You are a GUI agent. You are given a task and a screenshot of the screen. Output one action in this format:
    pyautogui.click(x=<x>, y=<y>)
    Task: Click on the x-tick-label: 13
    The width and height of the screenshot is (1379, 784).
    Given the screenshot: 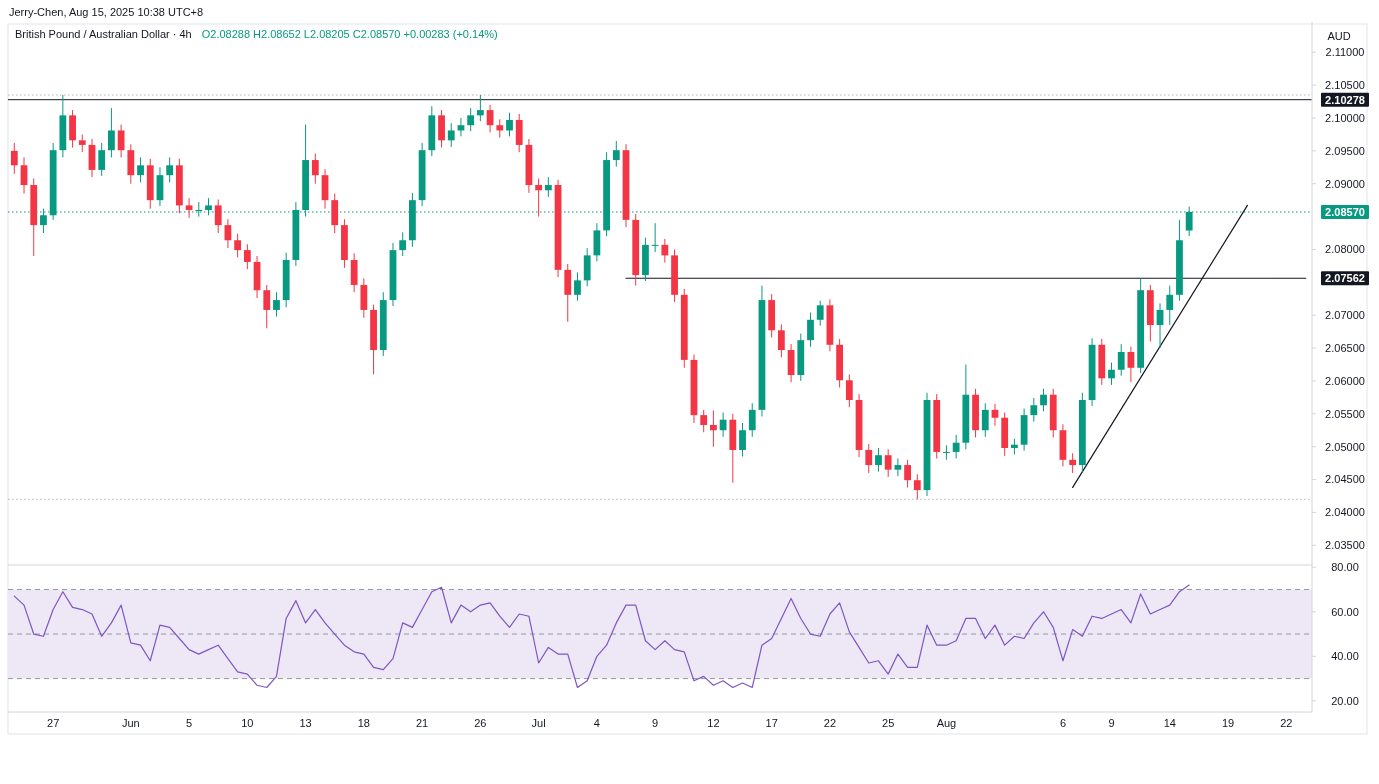 What is the action you would take?
    pyautogui.click(x=305, y=722)
    